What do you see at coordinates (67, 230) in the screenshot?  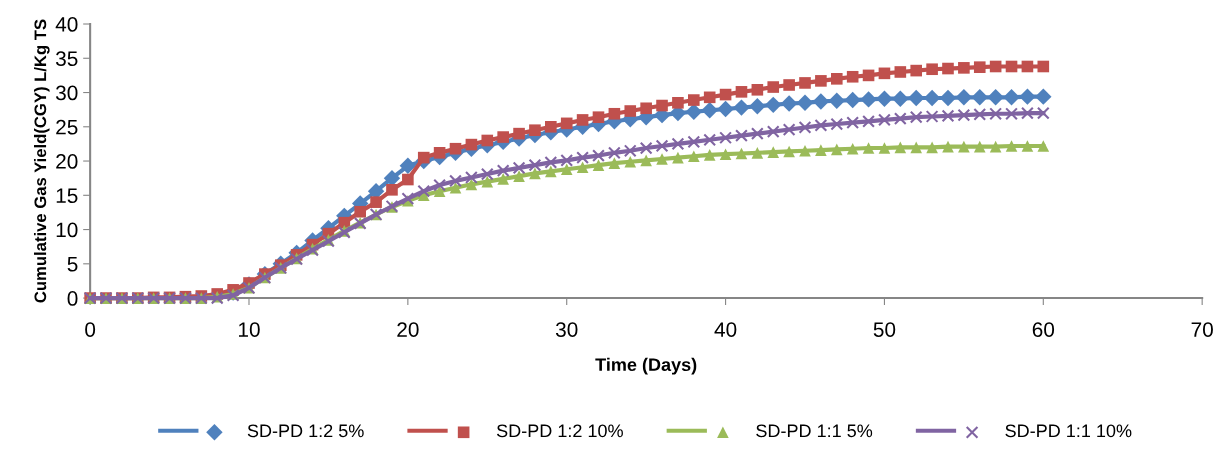 I see `y-tick-label: 10` at bounding box center [67, 230].